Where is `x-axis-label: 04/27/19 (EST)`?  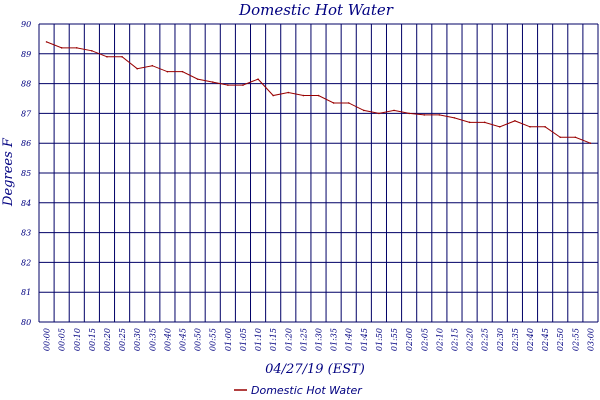 x-axis-label: 04/27/19 (EST) is located at coordinates (315, 369).